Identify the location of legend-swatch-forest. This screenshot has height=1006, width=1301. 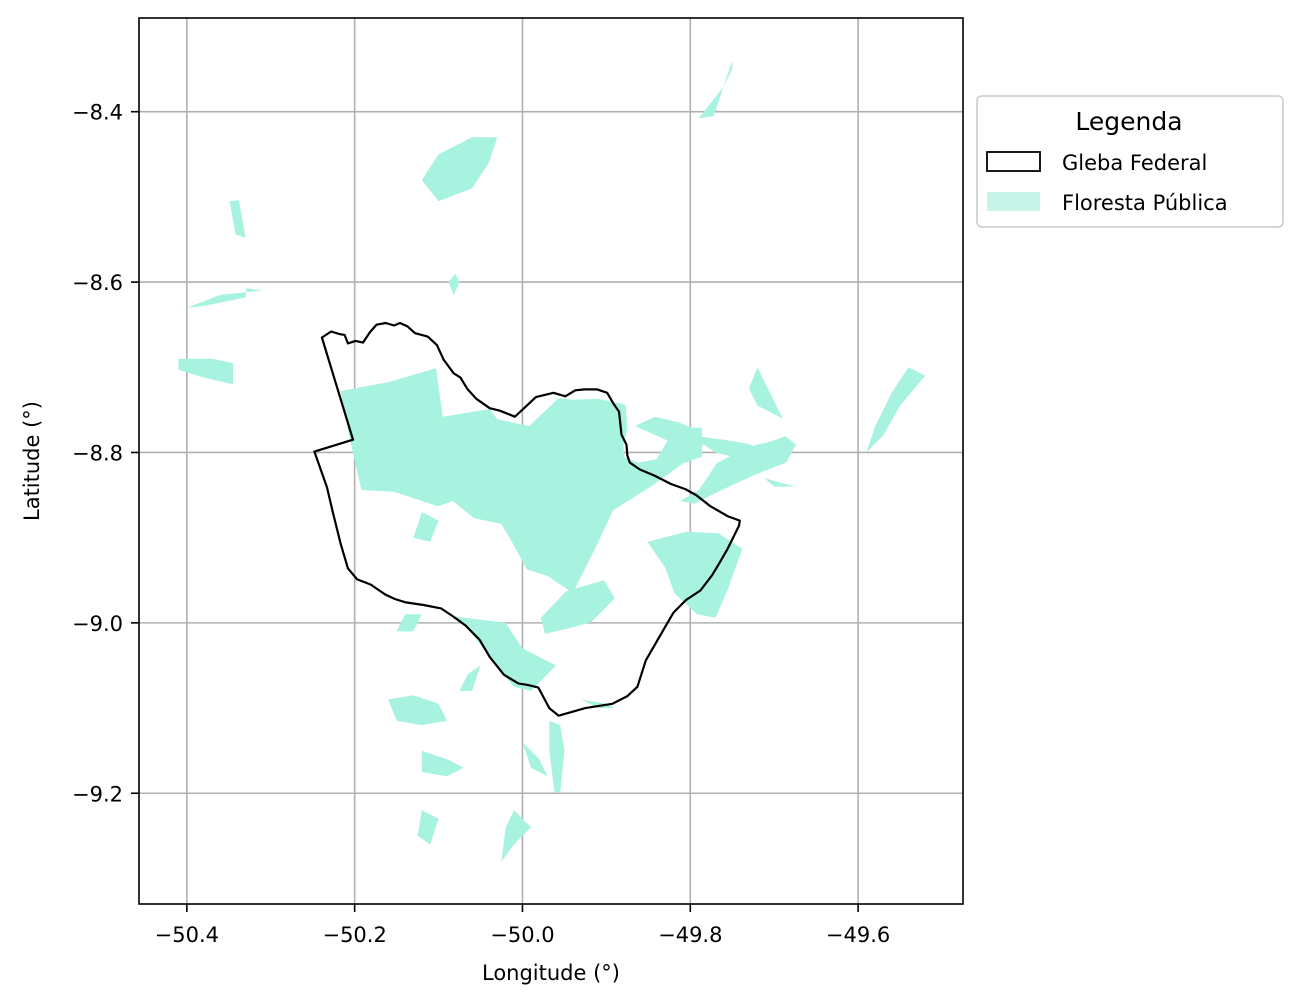
(1013, 201).